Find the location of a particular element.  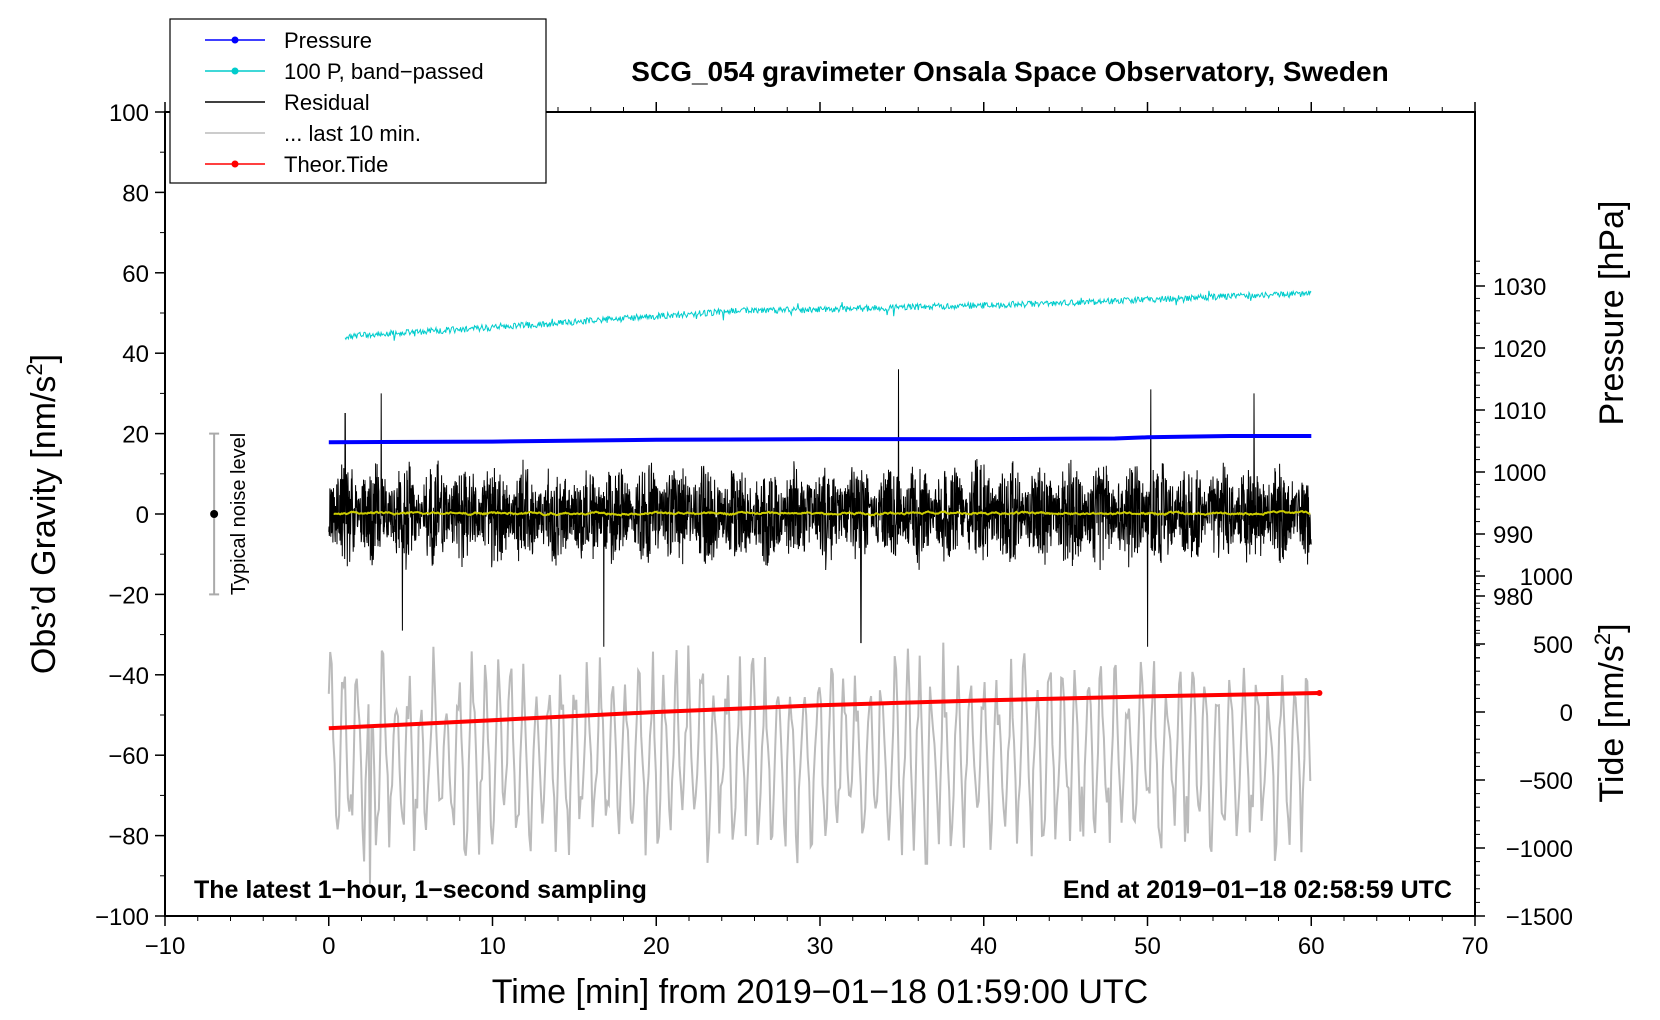

y-tick-label: 40 is located at coordinates (135, 354).